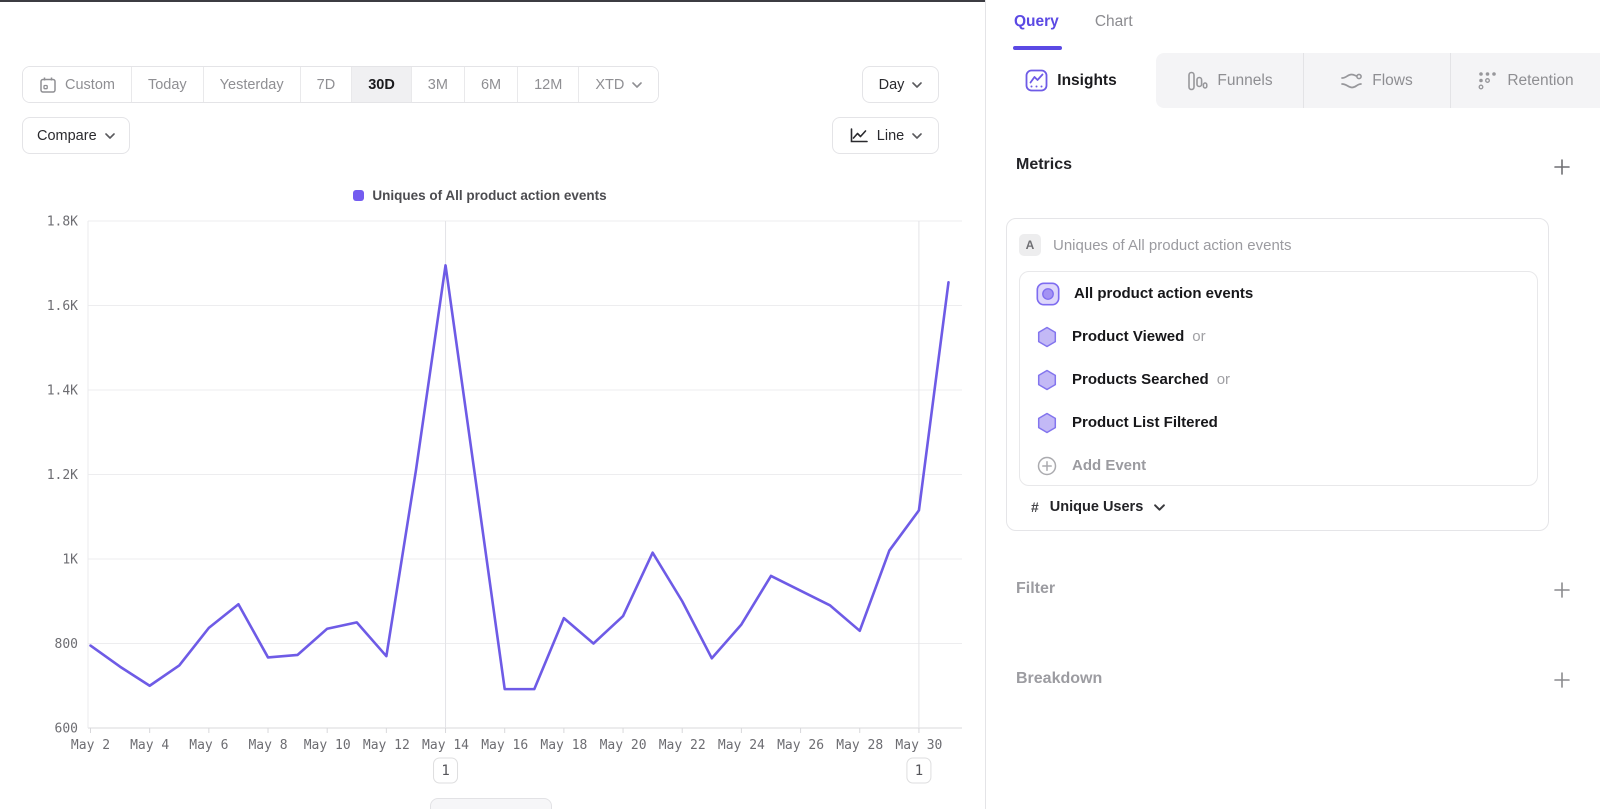  I want to click on tab-flows: Flows, so click(1376, 80).